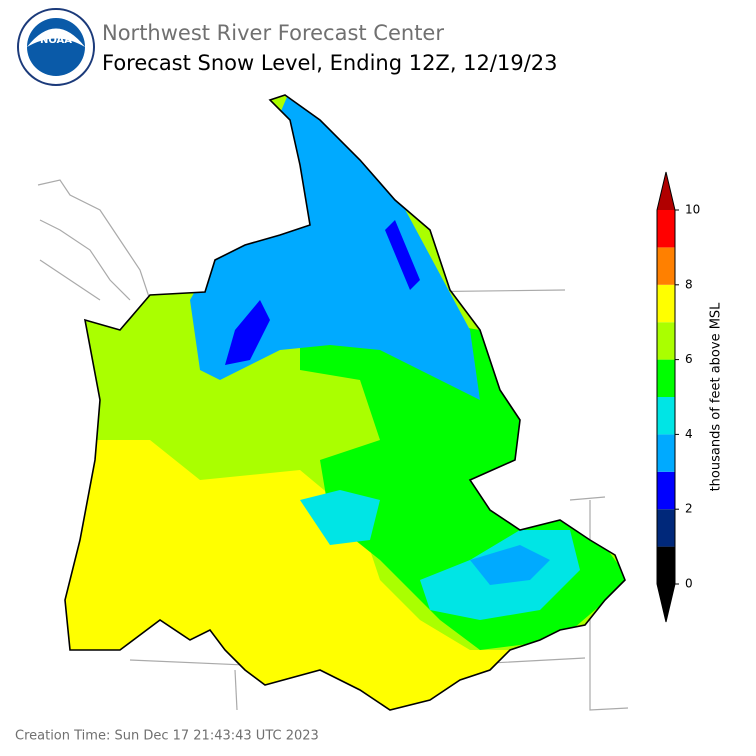 The height and width of the screenshot is (756, 756). Describe the element at coordinates (273, 33) in the screenshot. I see `org-name: Northwest River Forecast Center` at that location.